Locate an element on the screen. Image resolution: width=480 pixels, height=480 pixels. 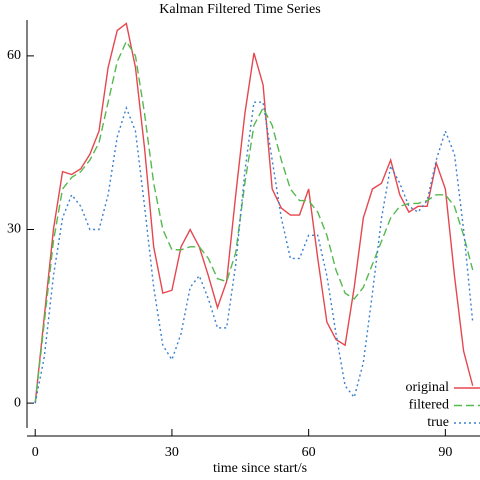
x-tick-label: 90 is located at coordinates (445, 452).